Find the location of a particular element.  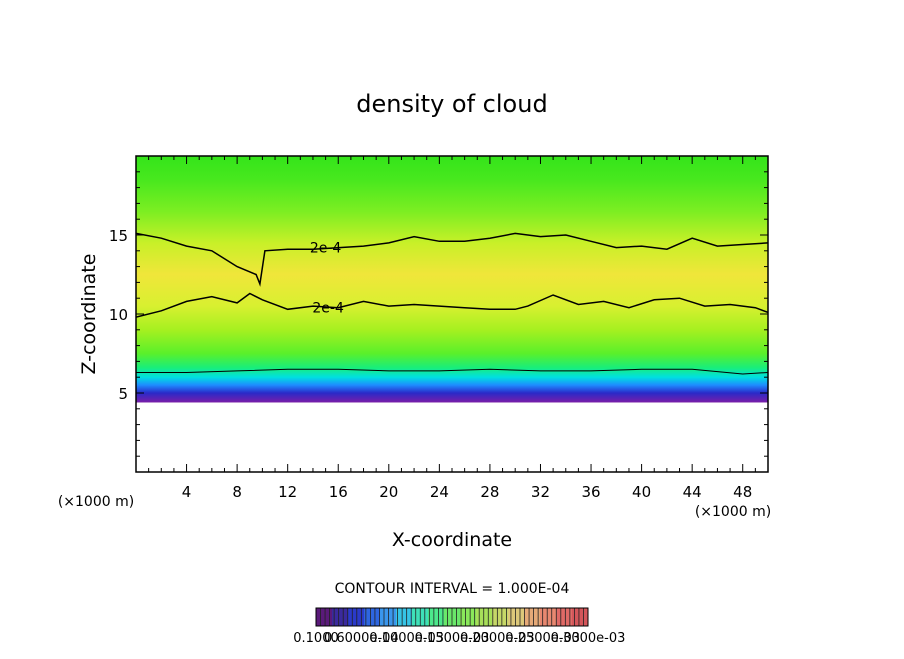

colorbar-label: 0.1500e-03 is located at coordinates (452, 638).